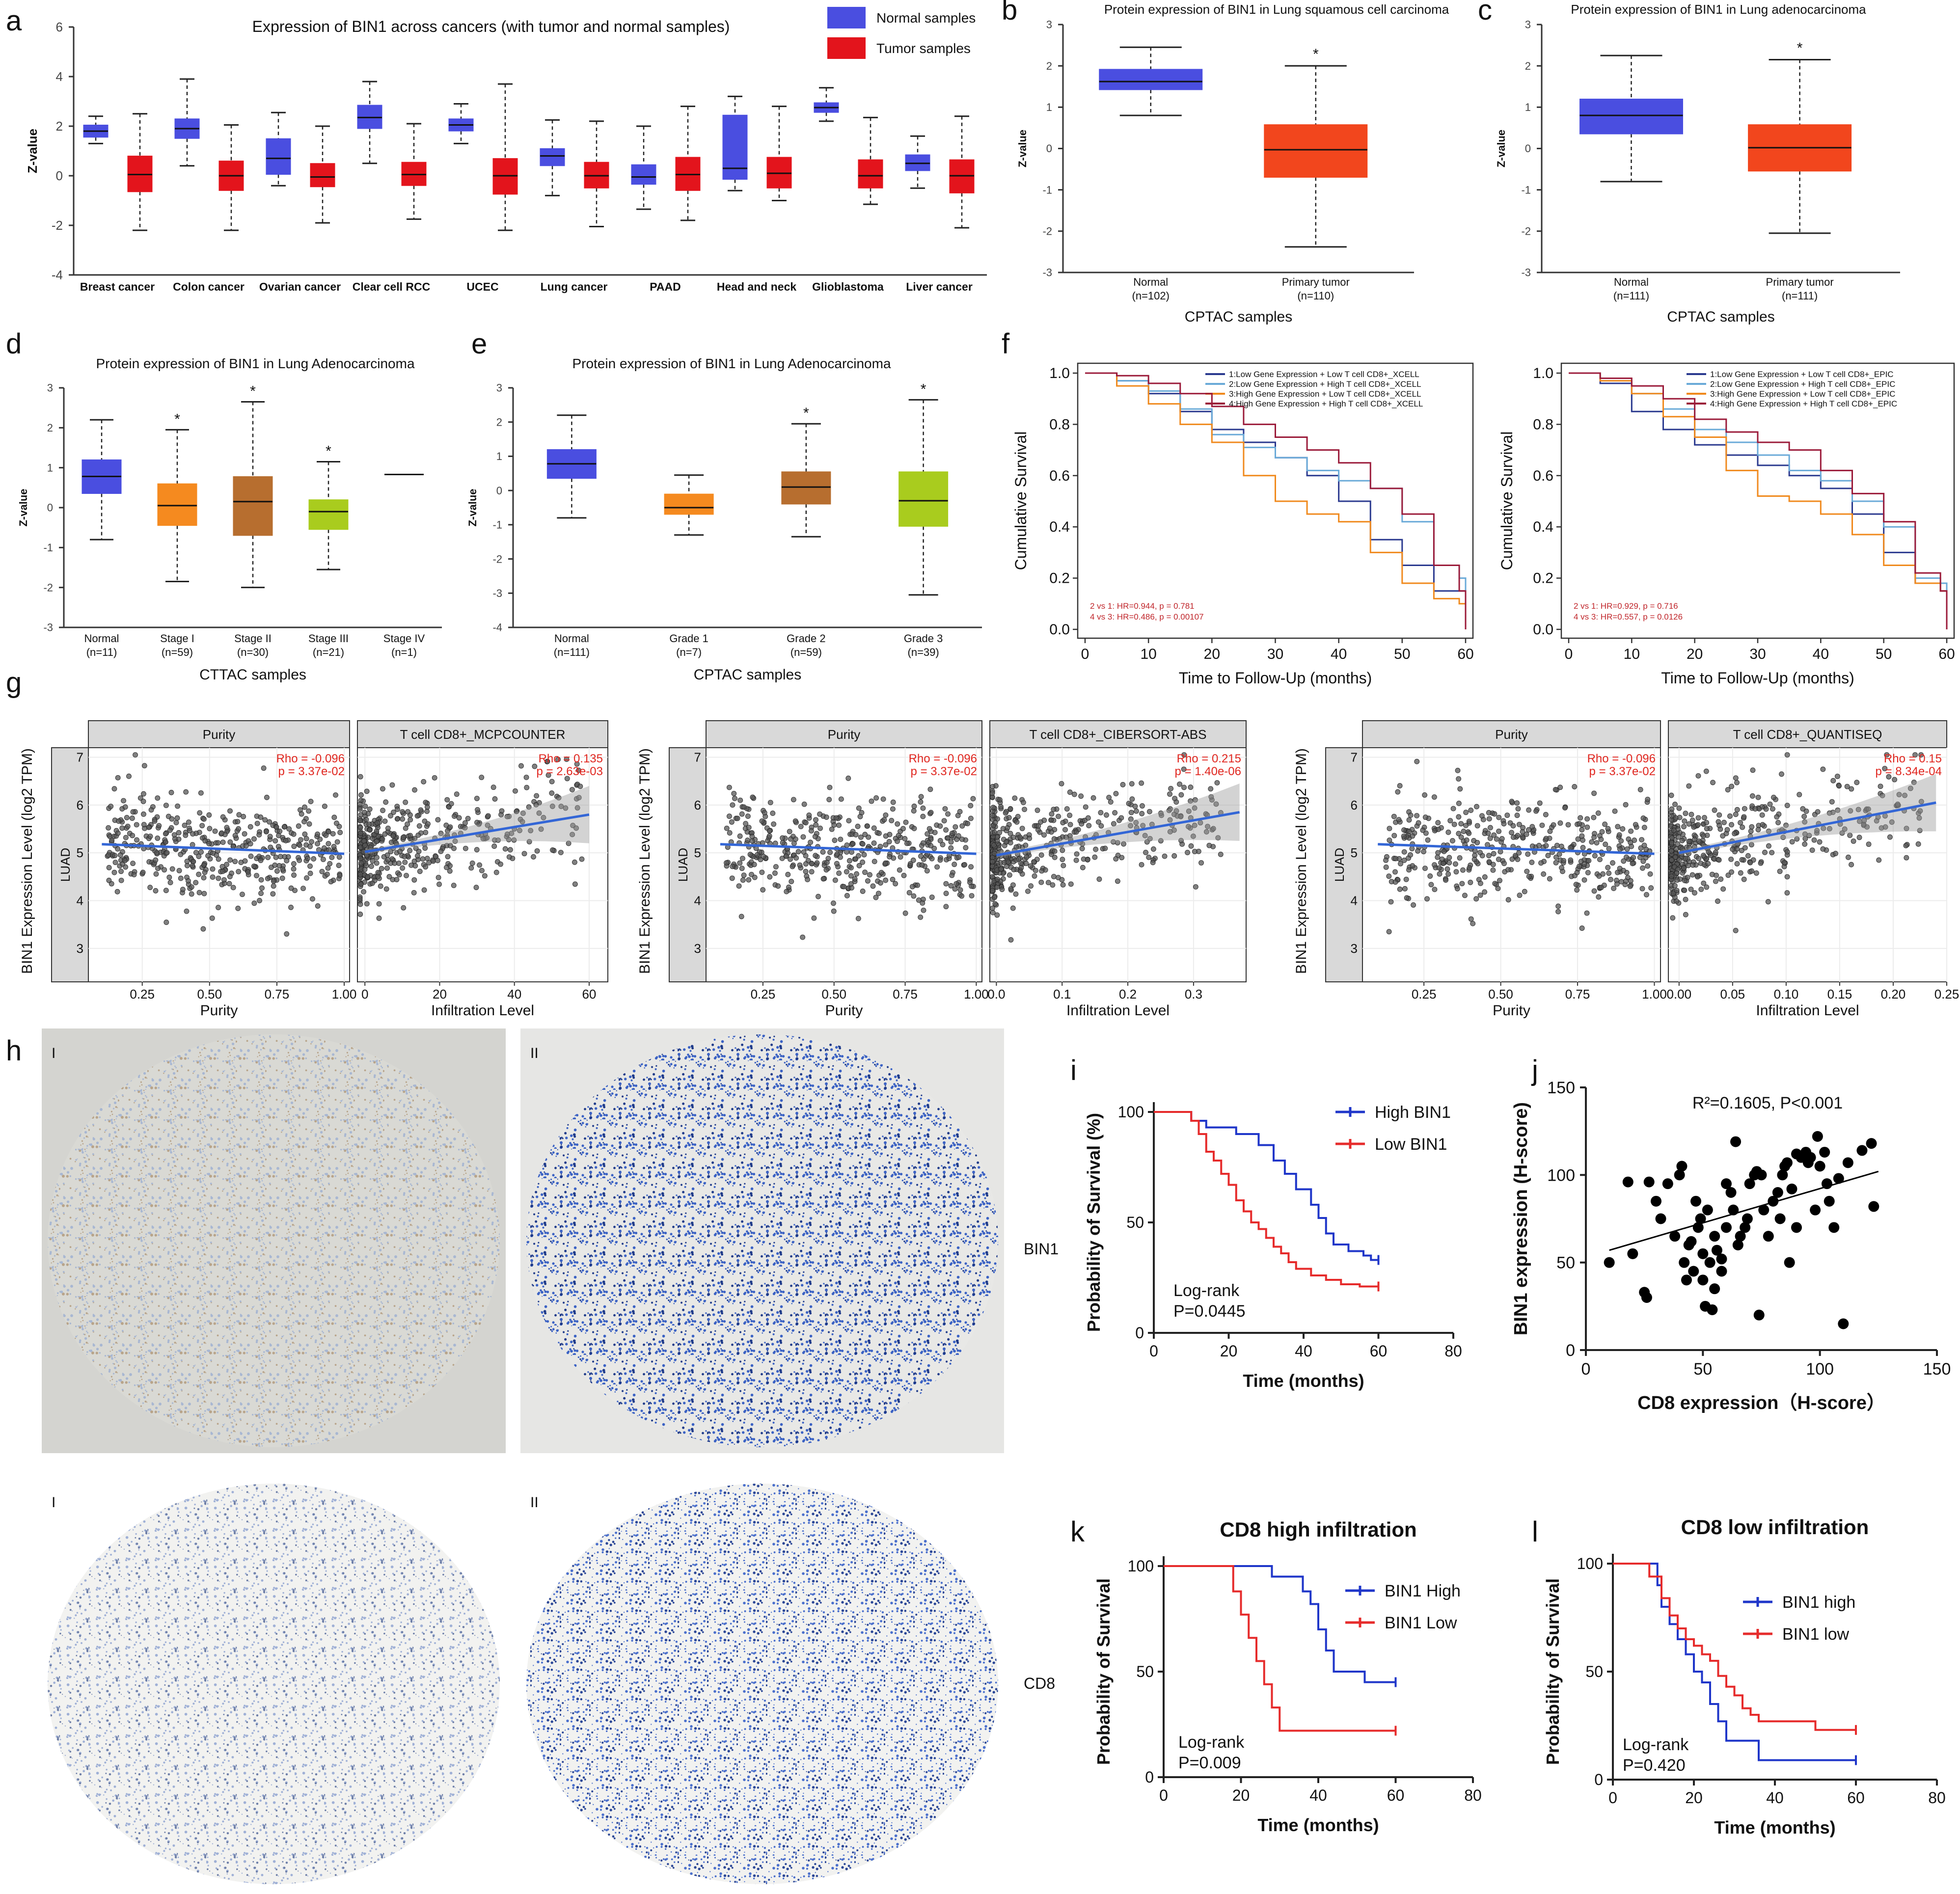  Describe the element at coordinates (735, 147) in the screenshot. I see `box` at that location.